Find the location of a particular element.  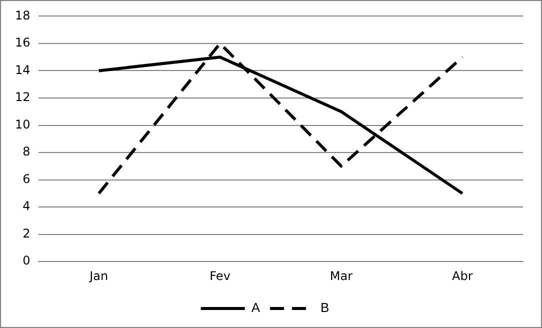

y-tick-label: 14 is located at coordinates (22, 69).